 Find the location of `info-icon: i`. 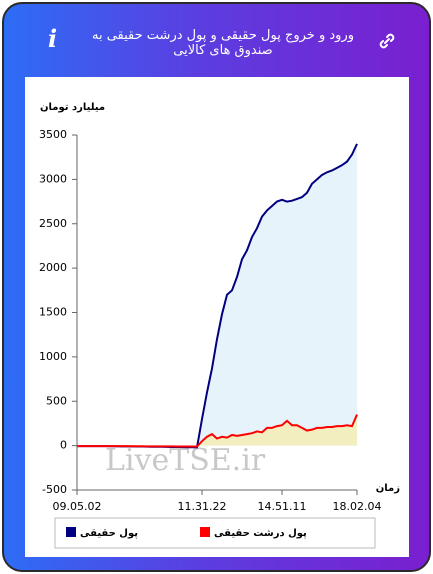

info-icon: i is located at coordinates (53, 38).